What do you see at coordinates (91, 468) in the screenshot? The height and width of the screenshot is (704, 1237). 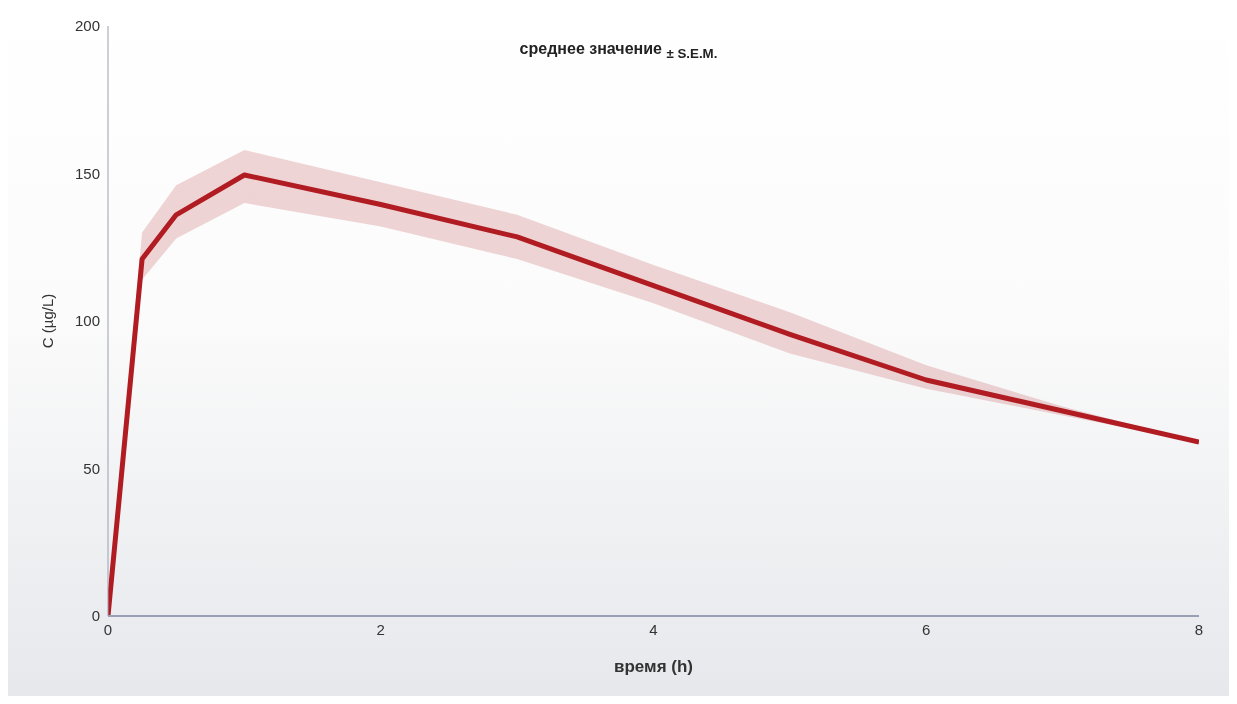 I see `y-tick-label: 50` at bounding box center [91, 468].